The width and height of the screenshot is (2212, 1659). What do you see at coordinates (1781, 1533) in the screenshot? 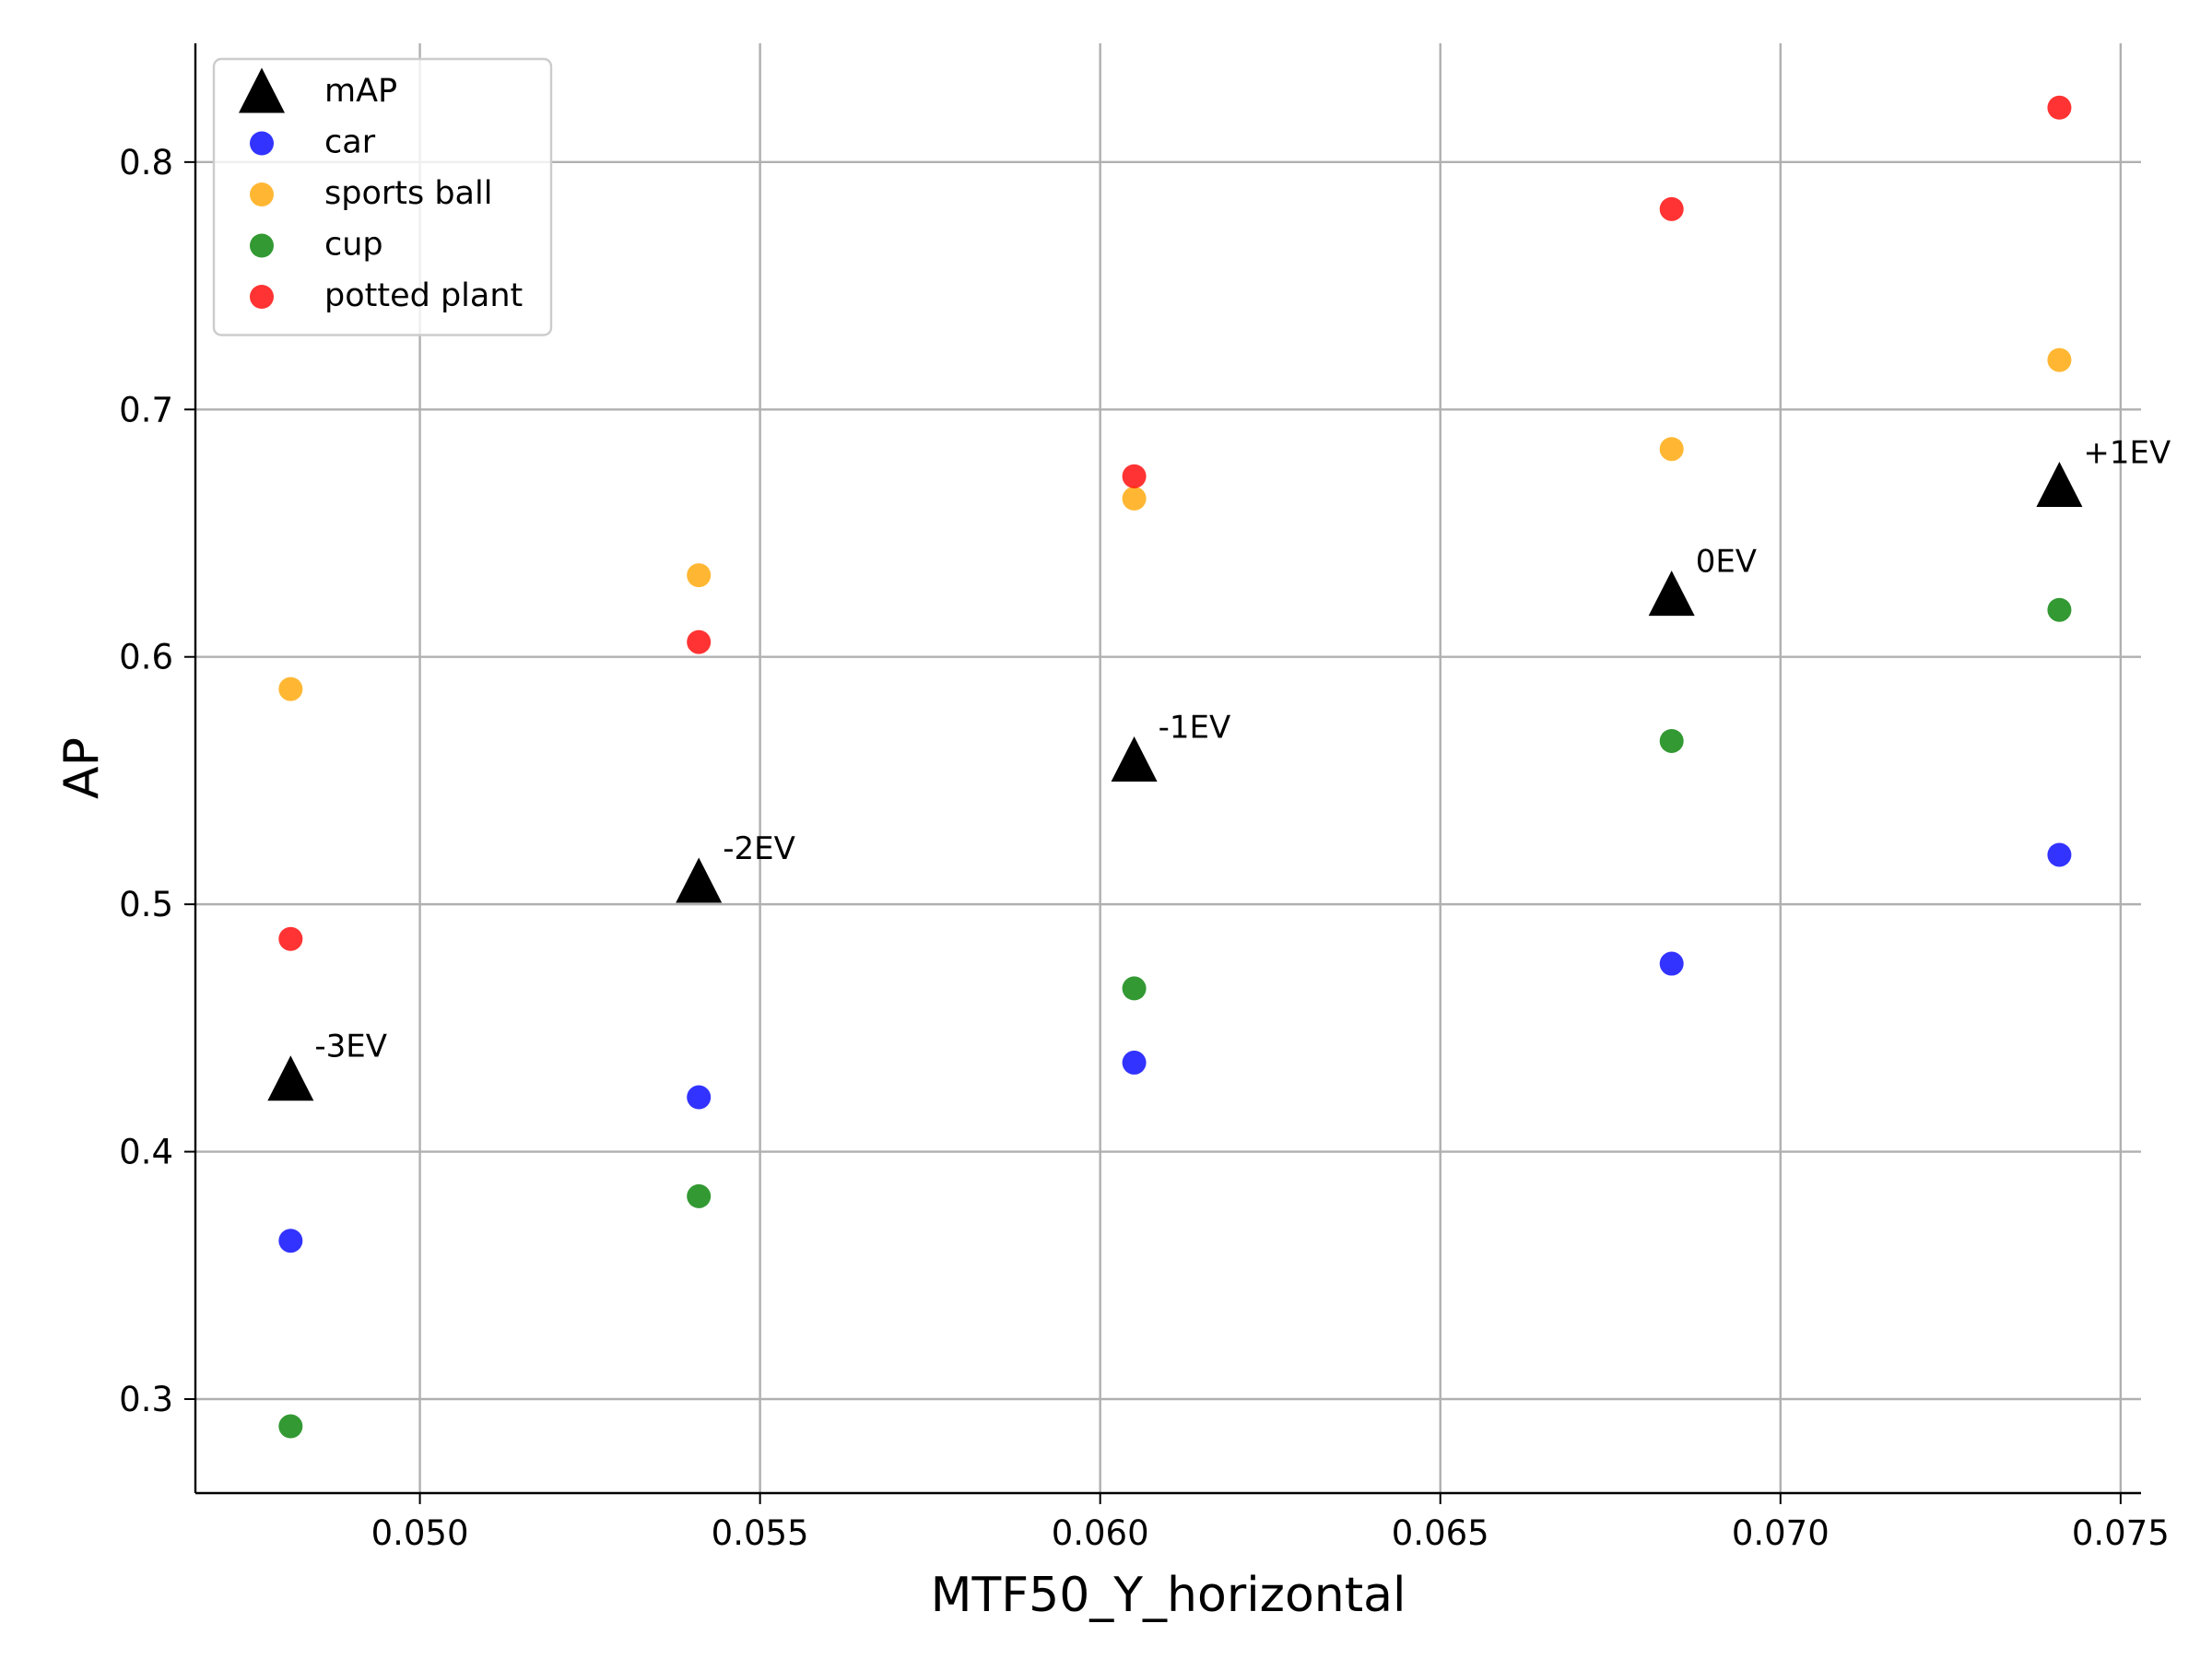
I see `x-tick-label: 0.070` at bounding box center [1781, 1533].